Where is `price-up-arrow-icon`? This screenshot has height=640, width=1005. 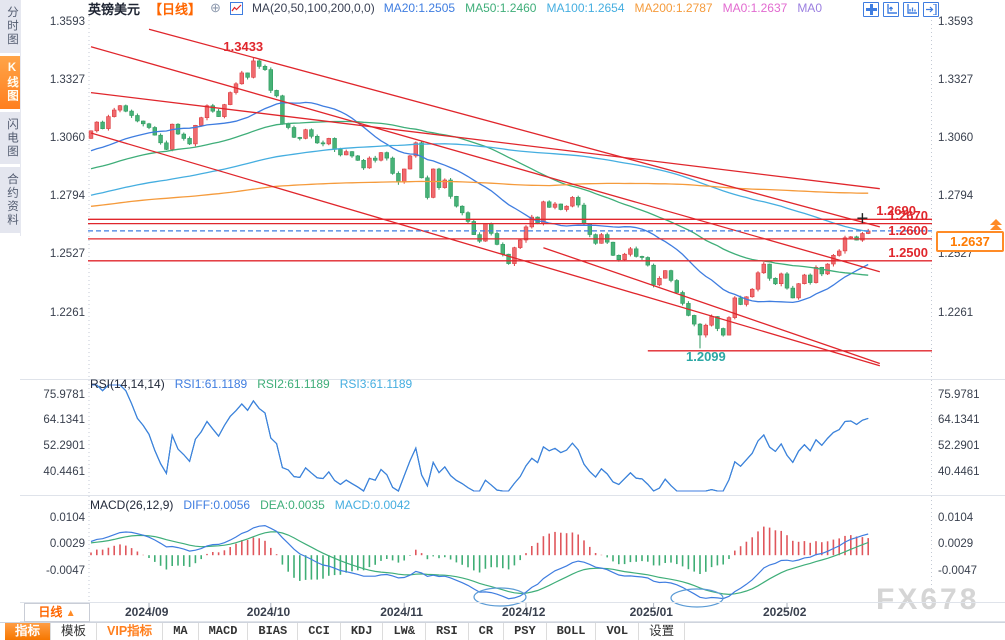 price-up-arrow-icon is located at coordinates (996, 224).